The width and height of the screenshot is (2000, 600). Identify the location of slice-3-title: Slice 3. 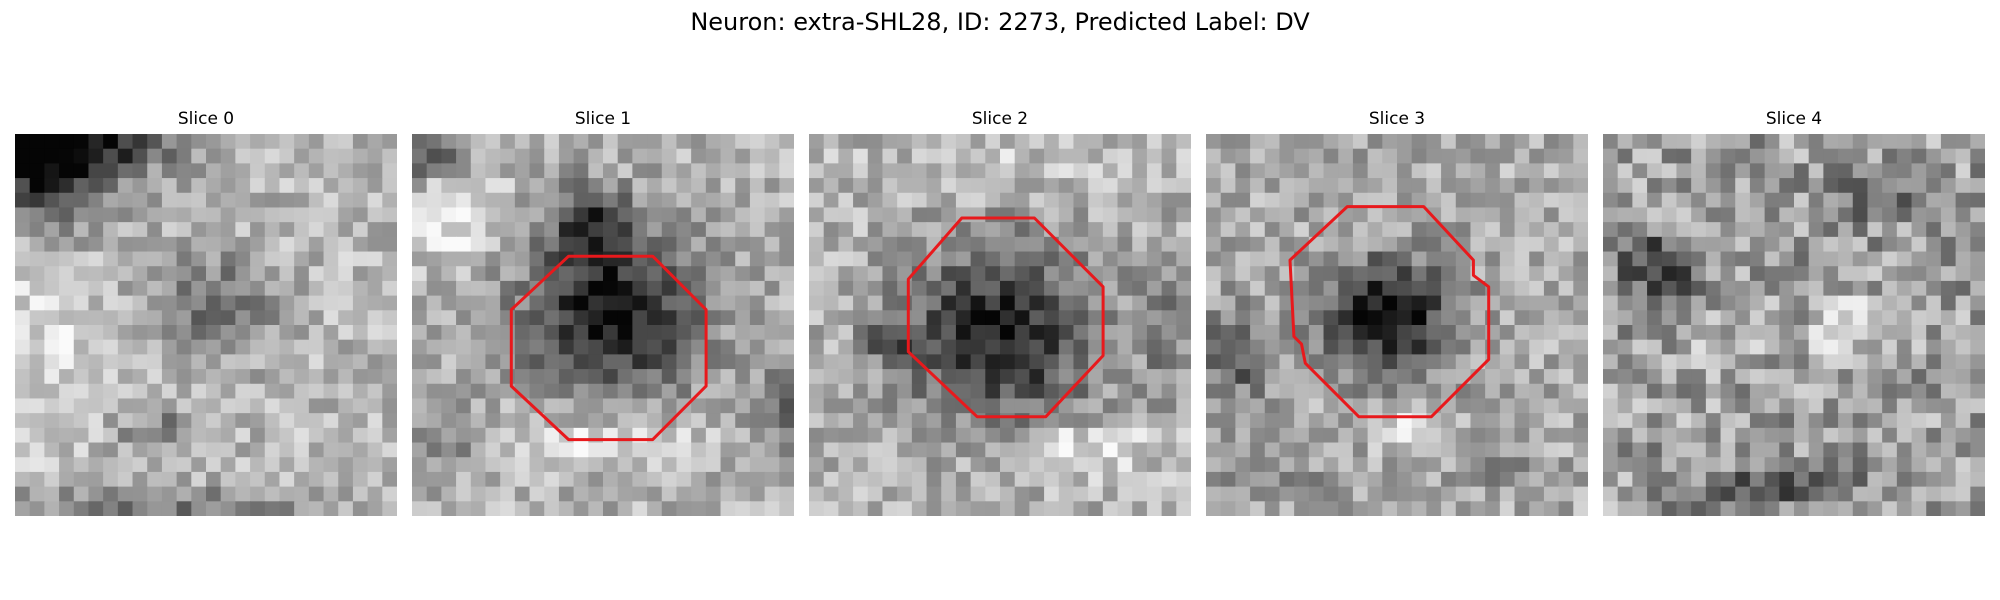
(1397, 119).